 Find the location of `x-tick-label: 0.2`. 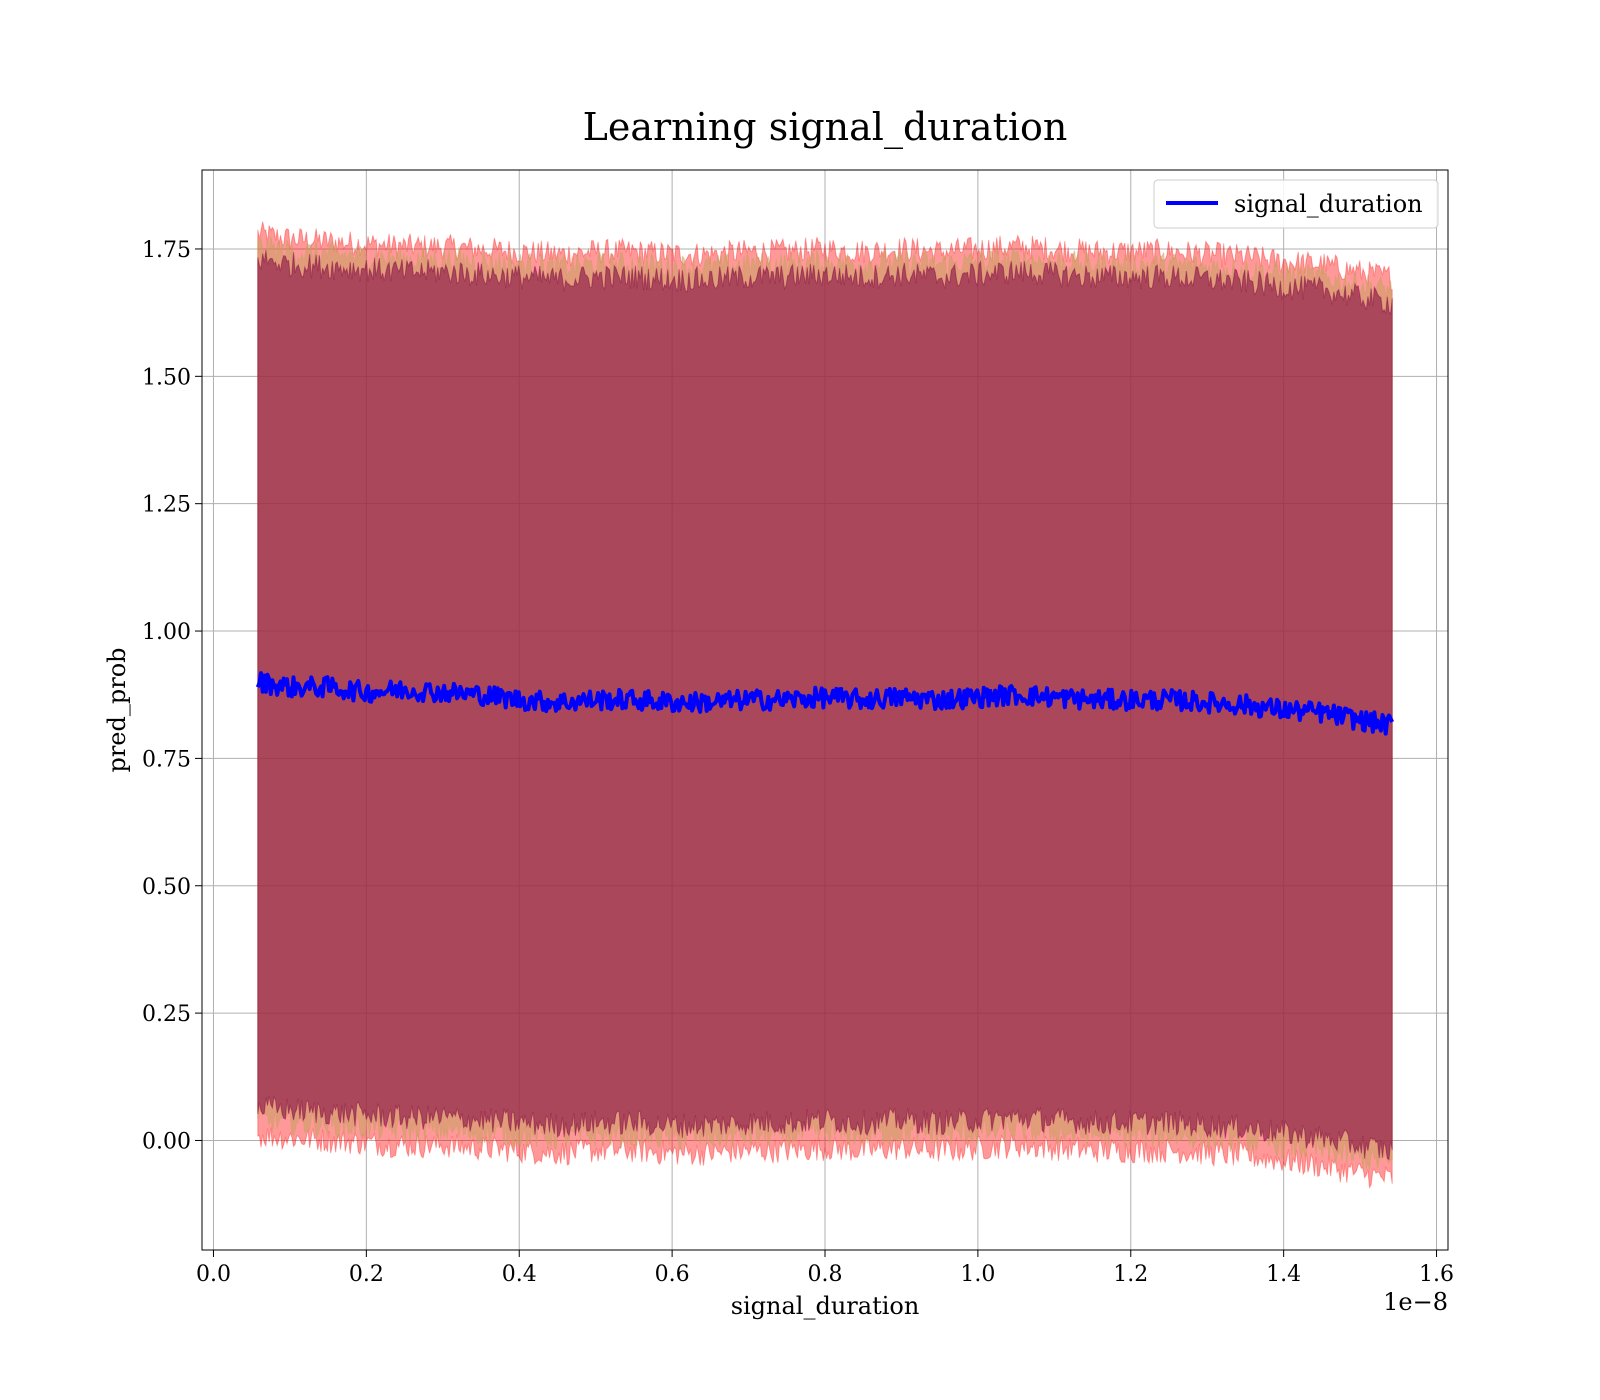

x-tick-label: 0.2 is located at coordinates (366, 1274).